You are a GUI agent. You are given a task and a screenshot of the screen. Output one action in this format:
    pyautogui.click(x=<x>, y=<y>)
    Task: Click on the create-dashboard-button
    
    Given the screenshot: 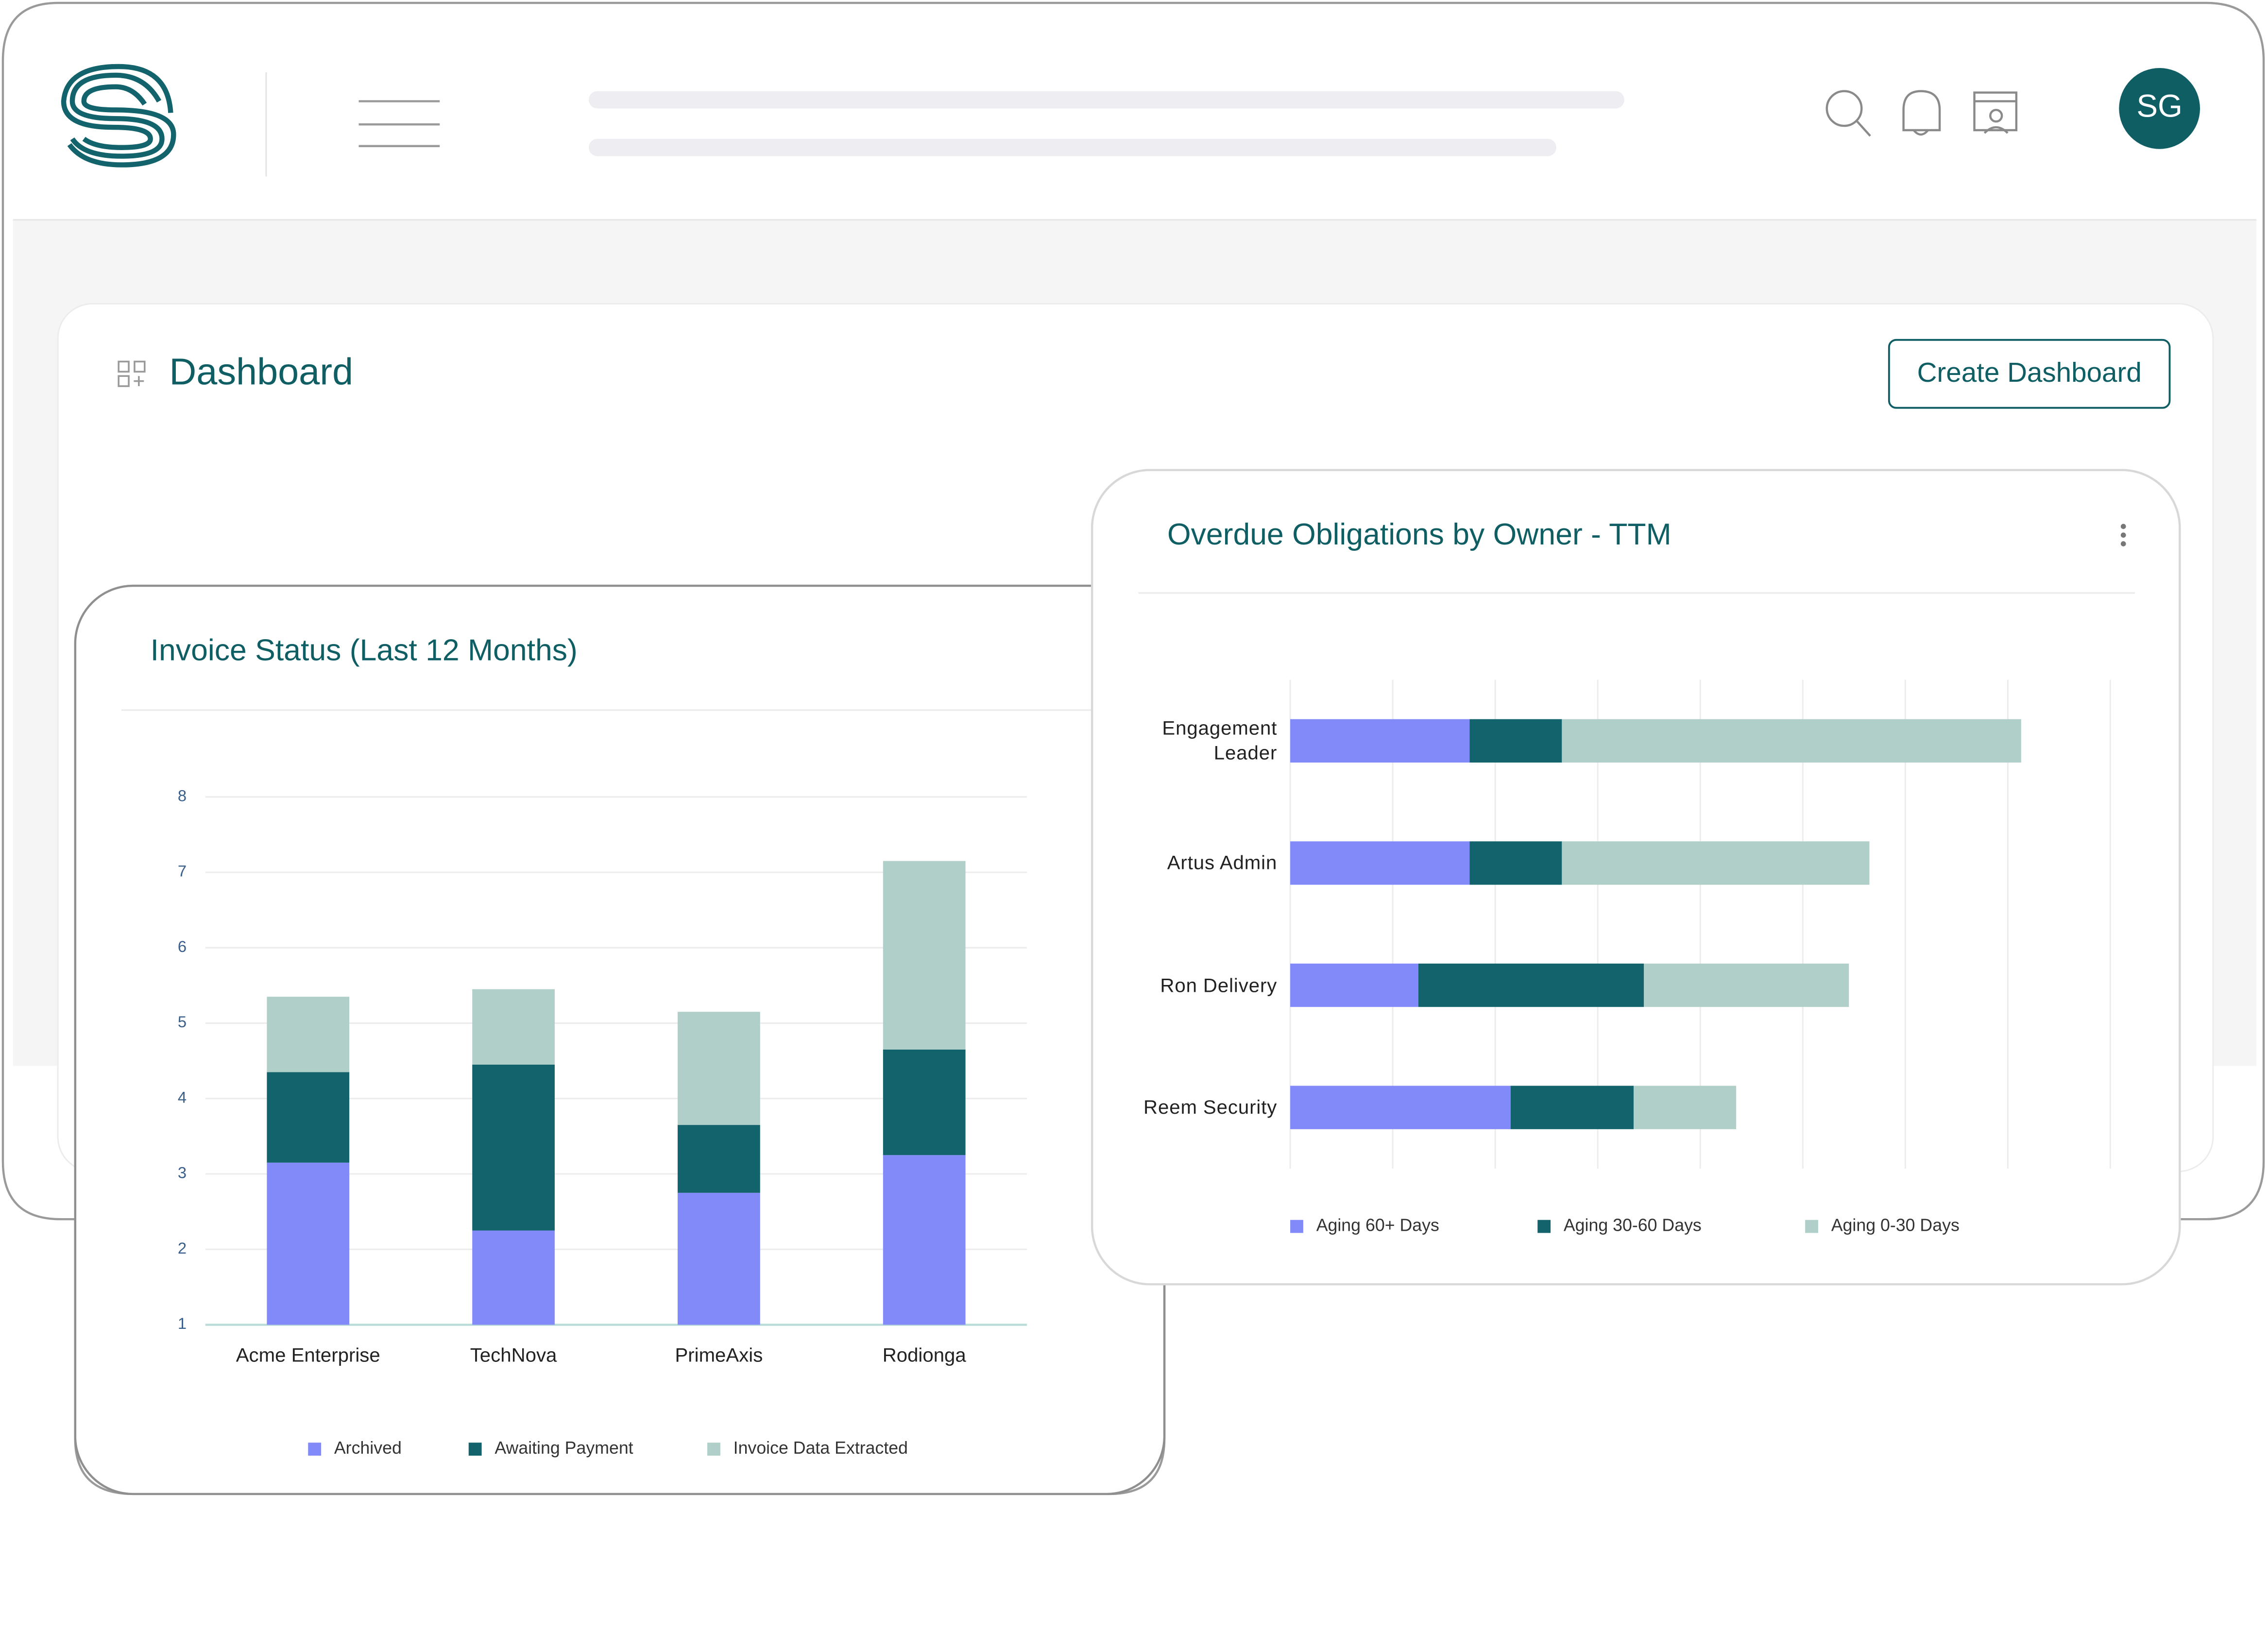 What is the action you would take?
    pyautogui.click(x=2029, y=374)
    